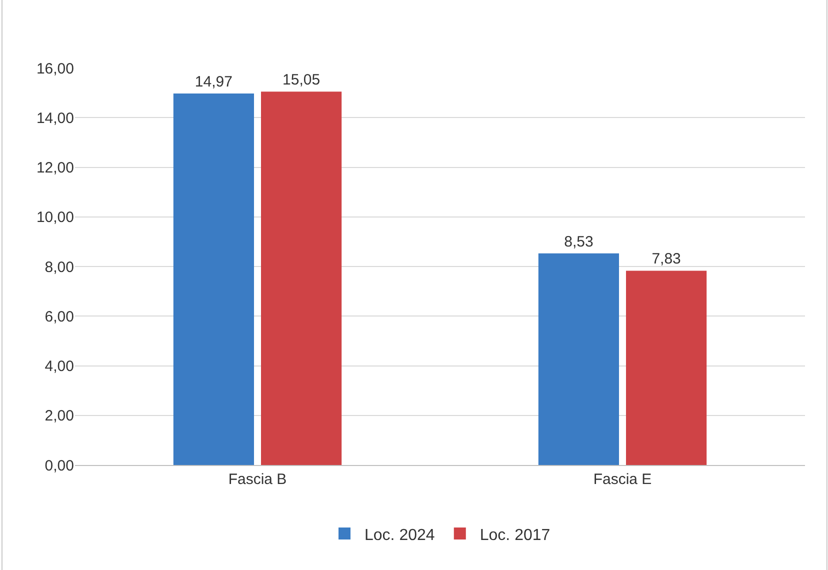  Describe the element at coordinates (59, 317) in the screenshot. I see `y-tick-label: 6,00` at that location.